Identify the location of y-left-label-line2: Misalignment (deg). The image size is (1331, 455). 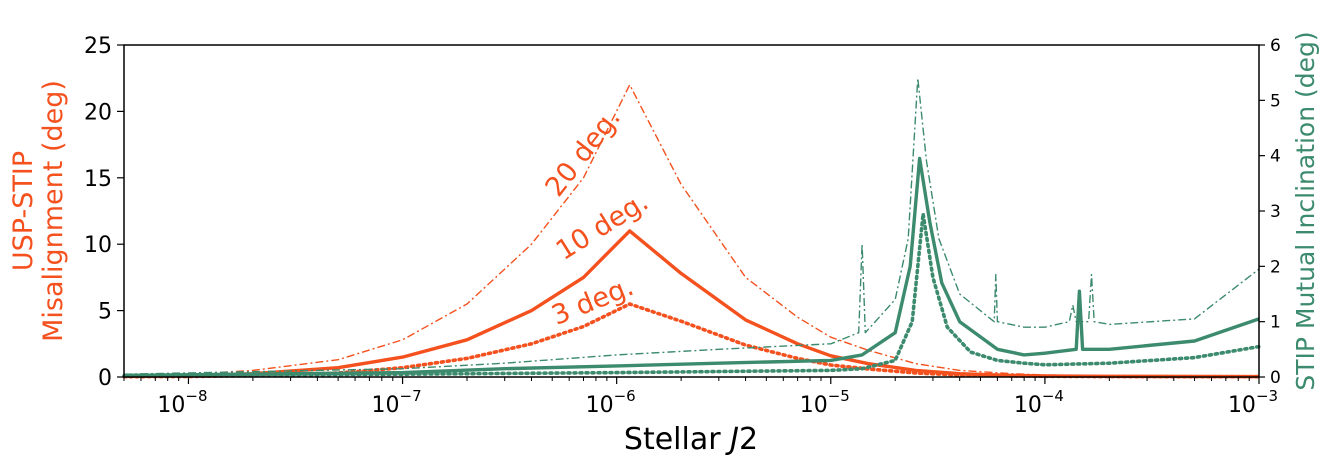
(53, 211).